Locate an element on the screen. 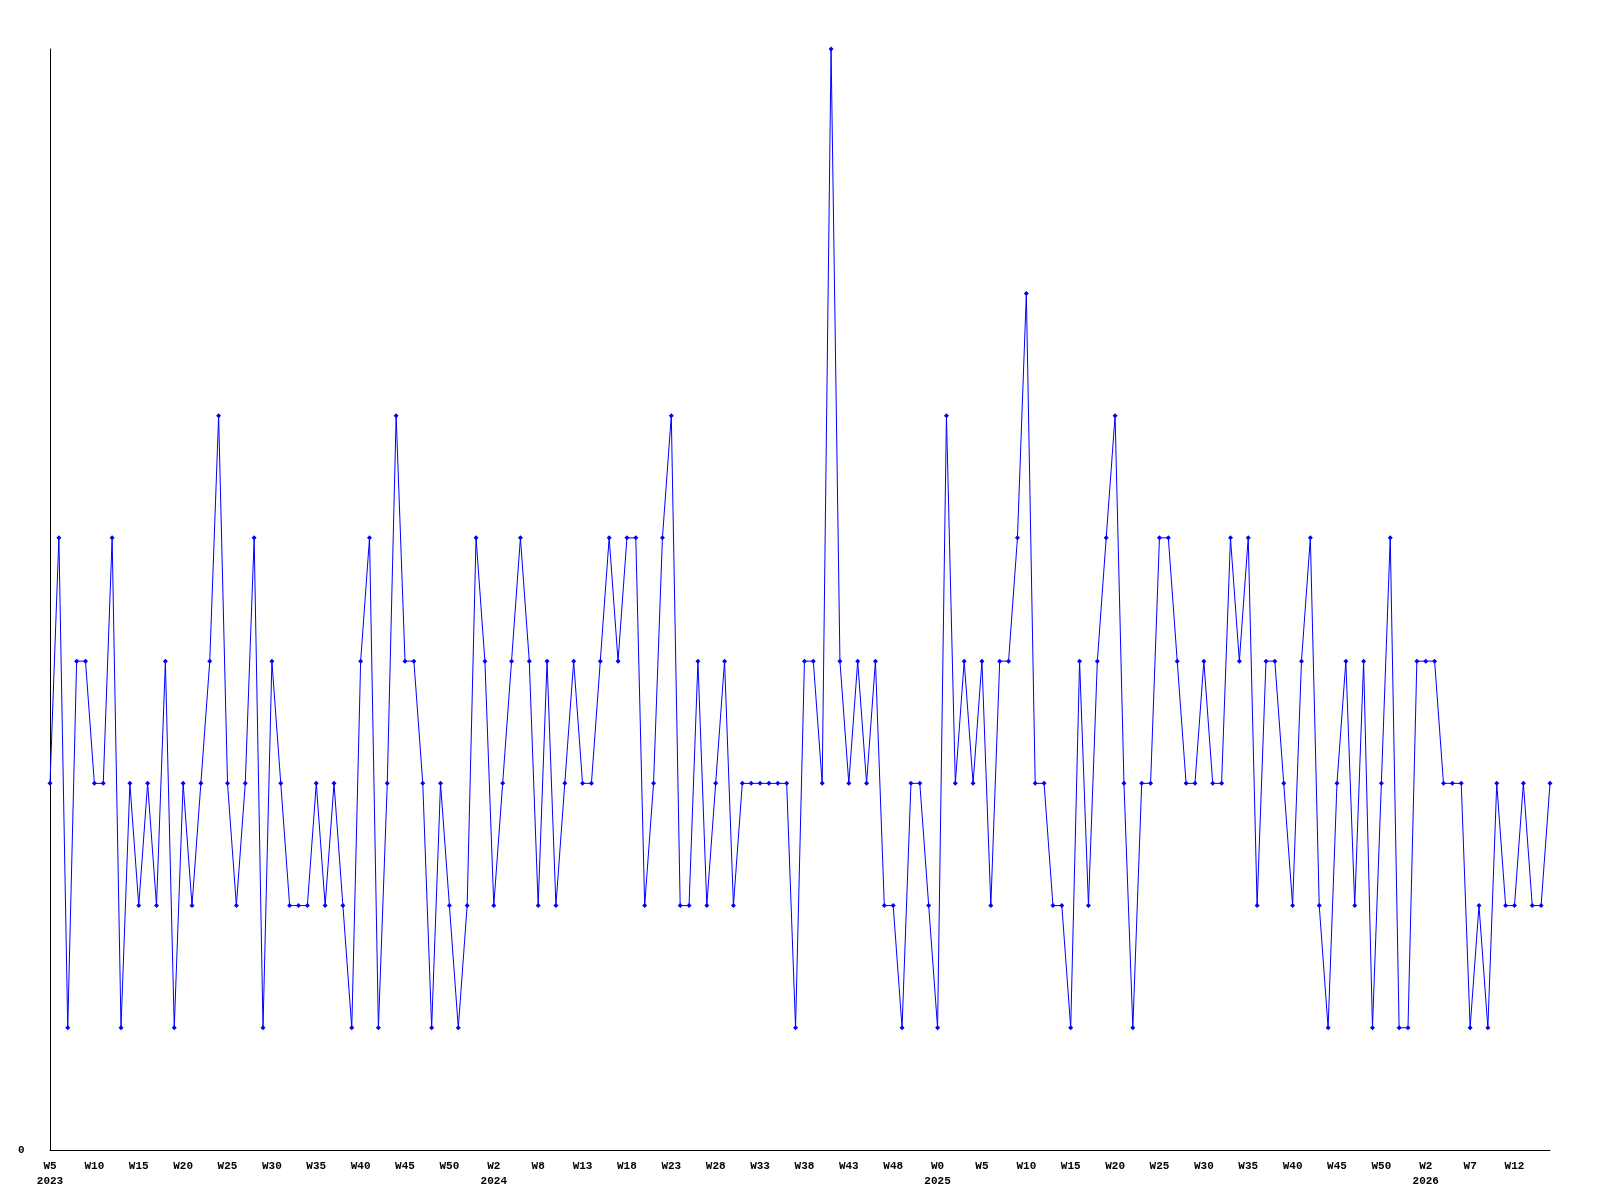 The image size is (1600, 1200). x-tick-label: W38 is located at coordinates (804, 1165).